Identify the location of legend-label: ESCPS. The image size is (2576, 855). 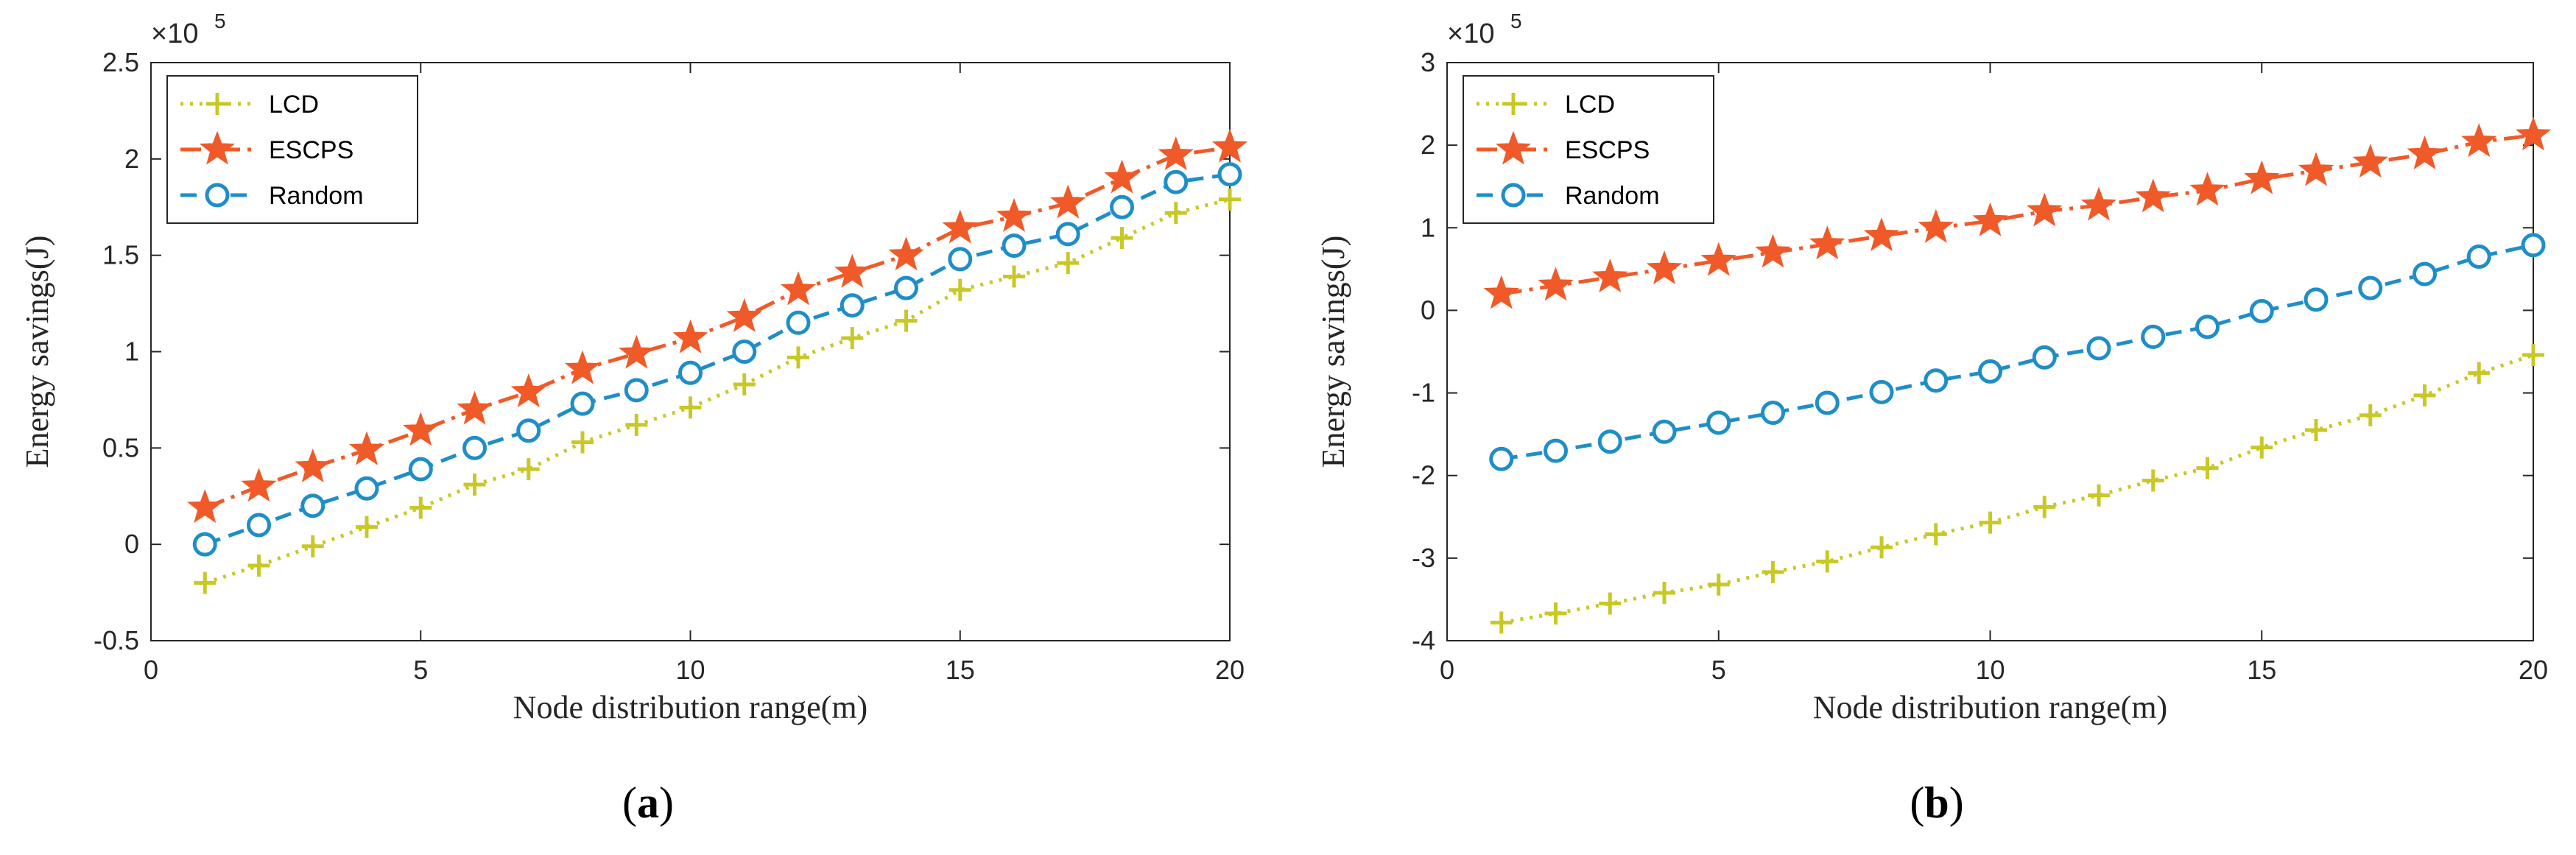
(311, 150).